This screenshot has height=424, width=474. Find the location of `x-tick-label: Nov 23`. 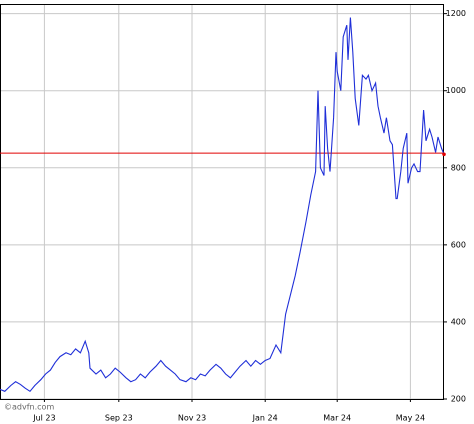

x-tick-label: Nov 23 is located at coordinates (192, 418).